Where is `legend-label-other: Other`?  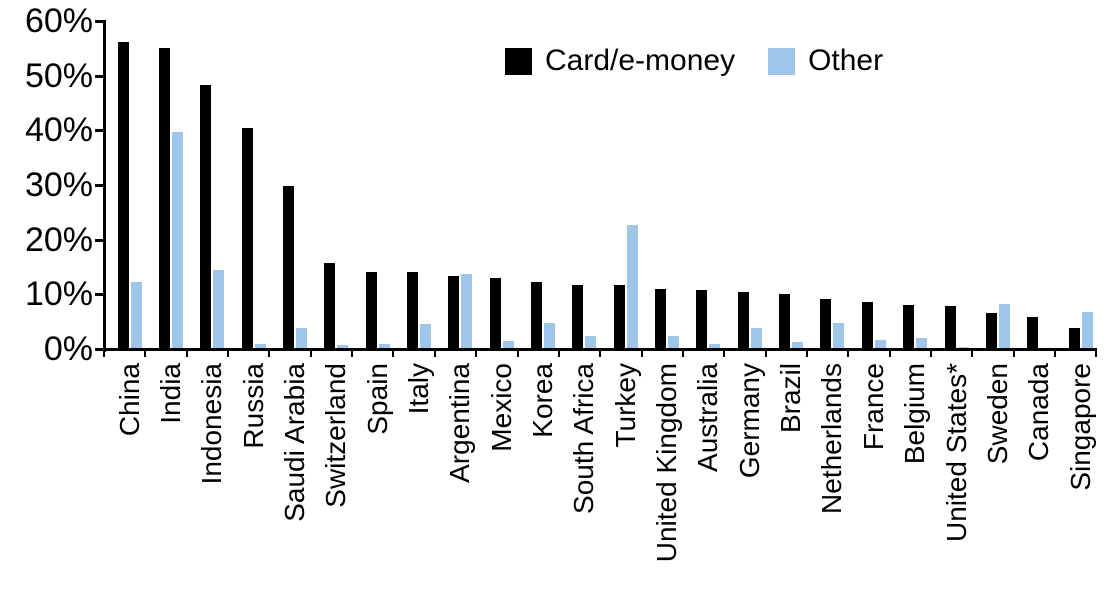 legend-label-other: Other is located at coordinates (846, 60).